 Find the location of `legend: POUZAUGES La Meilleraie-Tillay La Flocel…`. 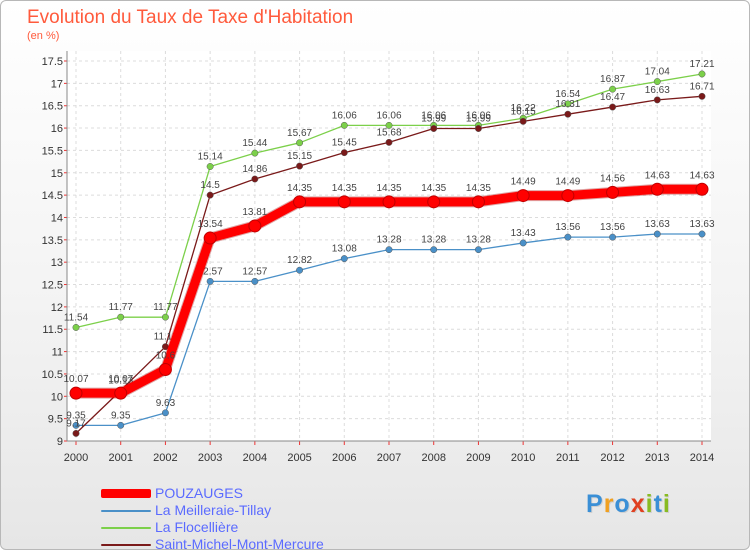

legend: POUZAUGES La Meilleraie-Tillay La Flocel… is located at coordinates (251, 517).